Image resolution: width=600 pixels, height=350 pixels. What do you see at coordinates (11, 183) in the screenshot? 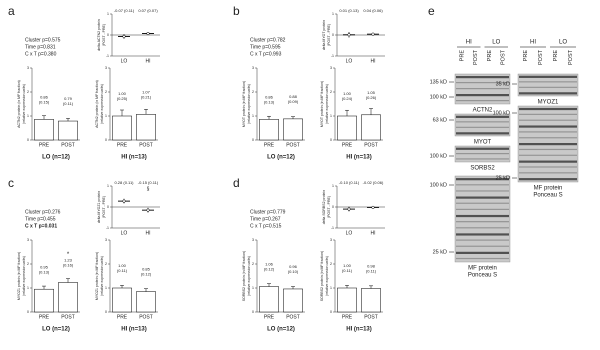
I see `panel-letter: c` at bounding box center [11, 183].